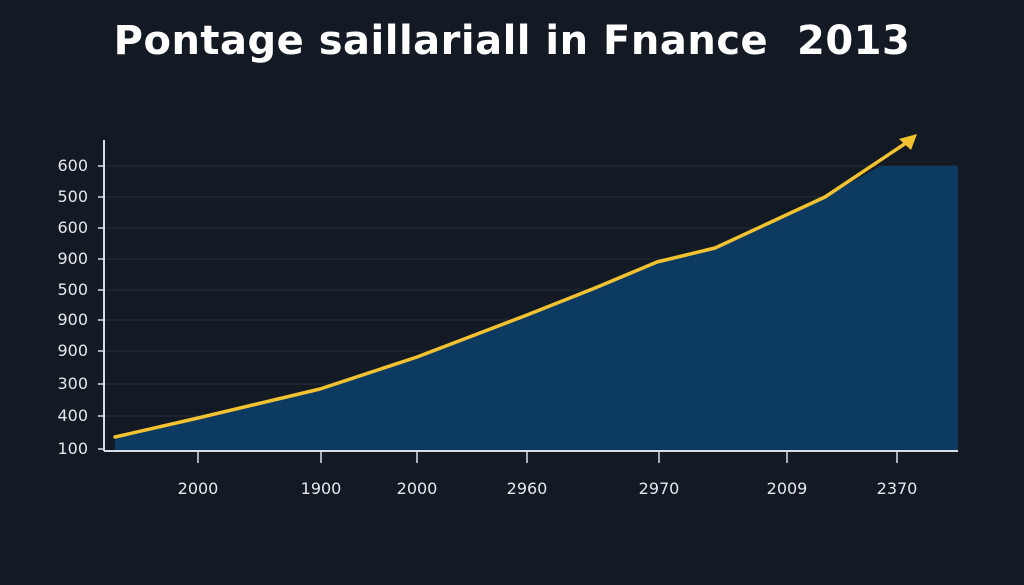  I want to click on x-tick-label: 2009, so click(787, 488).